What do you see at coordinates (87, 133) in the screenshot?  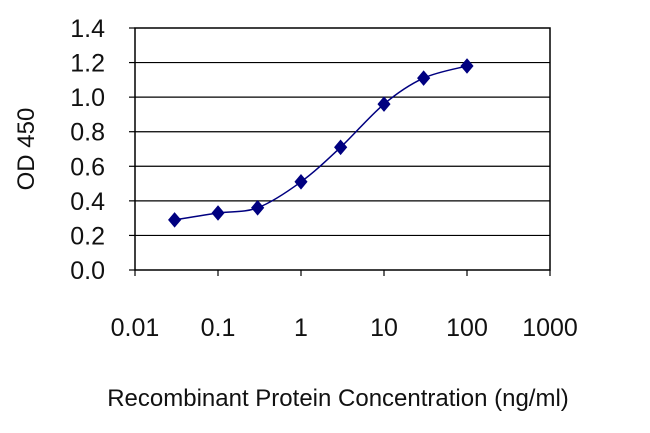 I see `y-tick-label: 0.8` at bounding box center [87, 133].